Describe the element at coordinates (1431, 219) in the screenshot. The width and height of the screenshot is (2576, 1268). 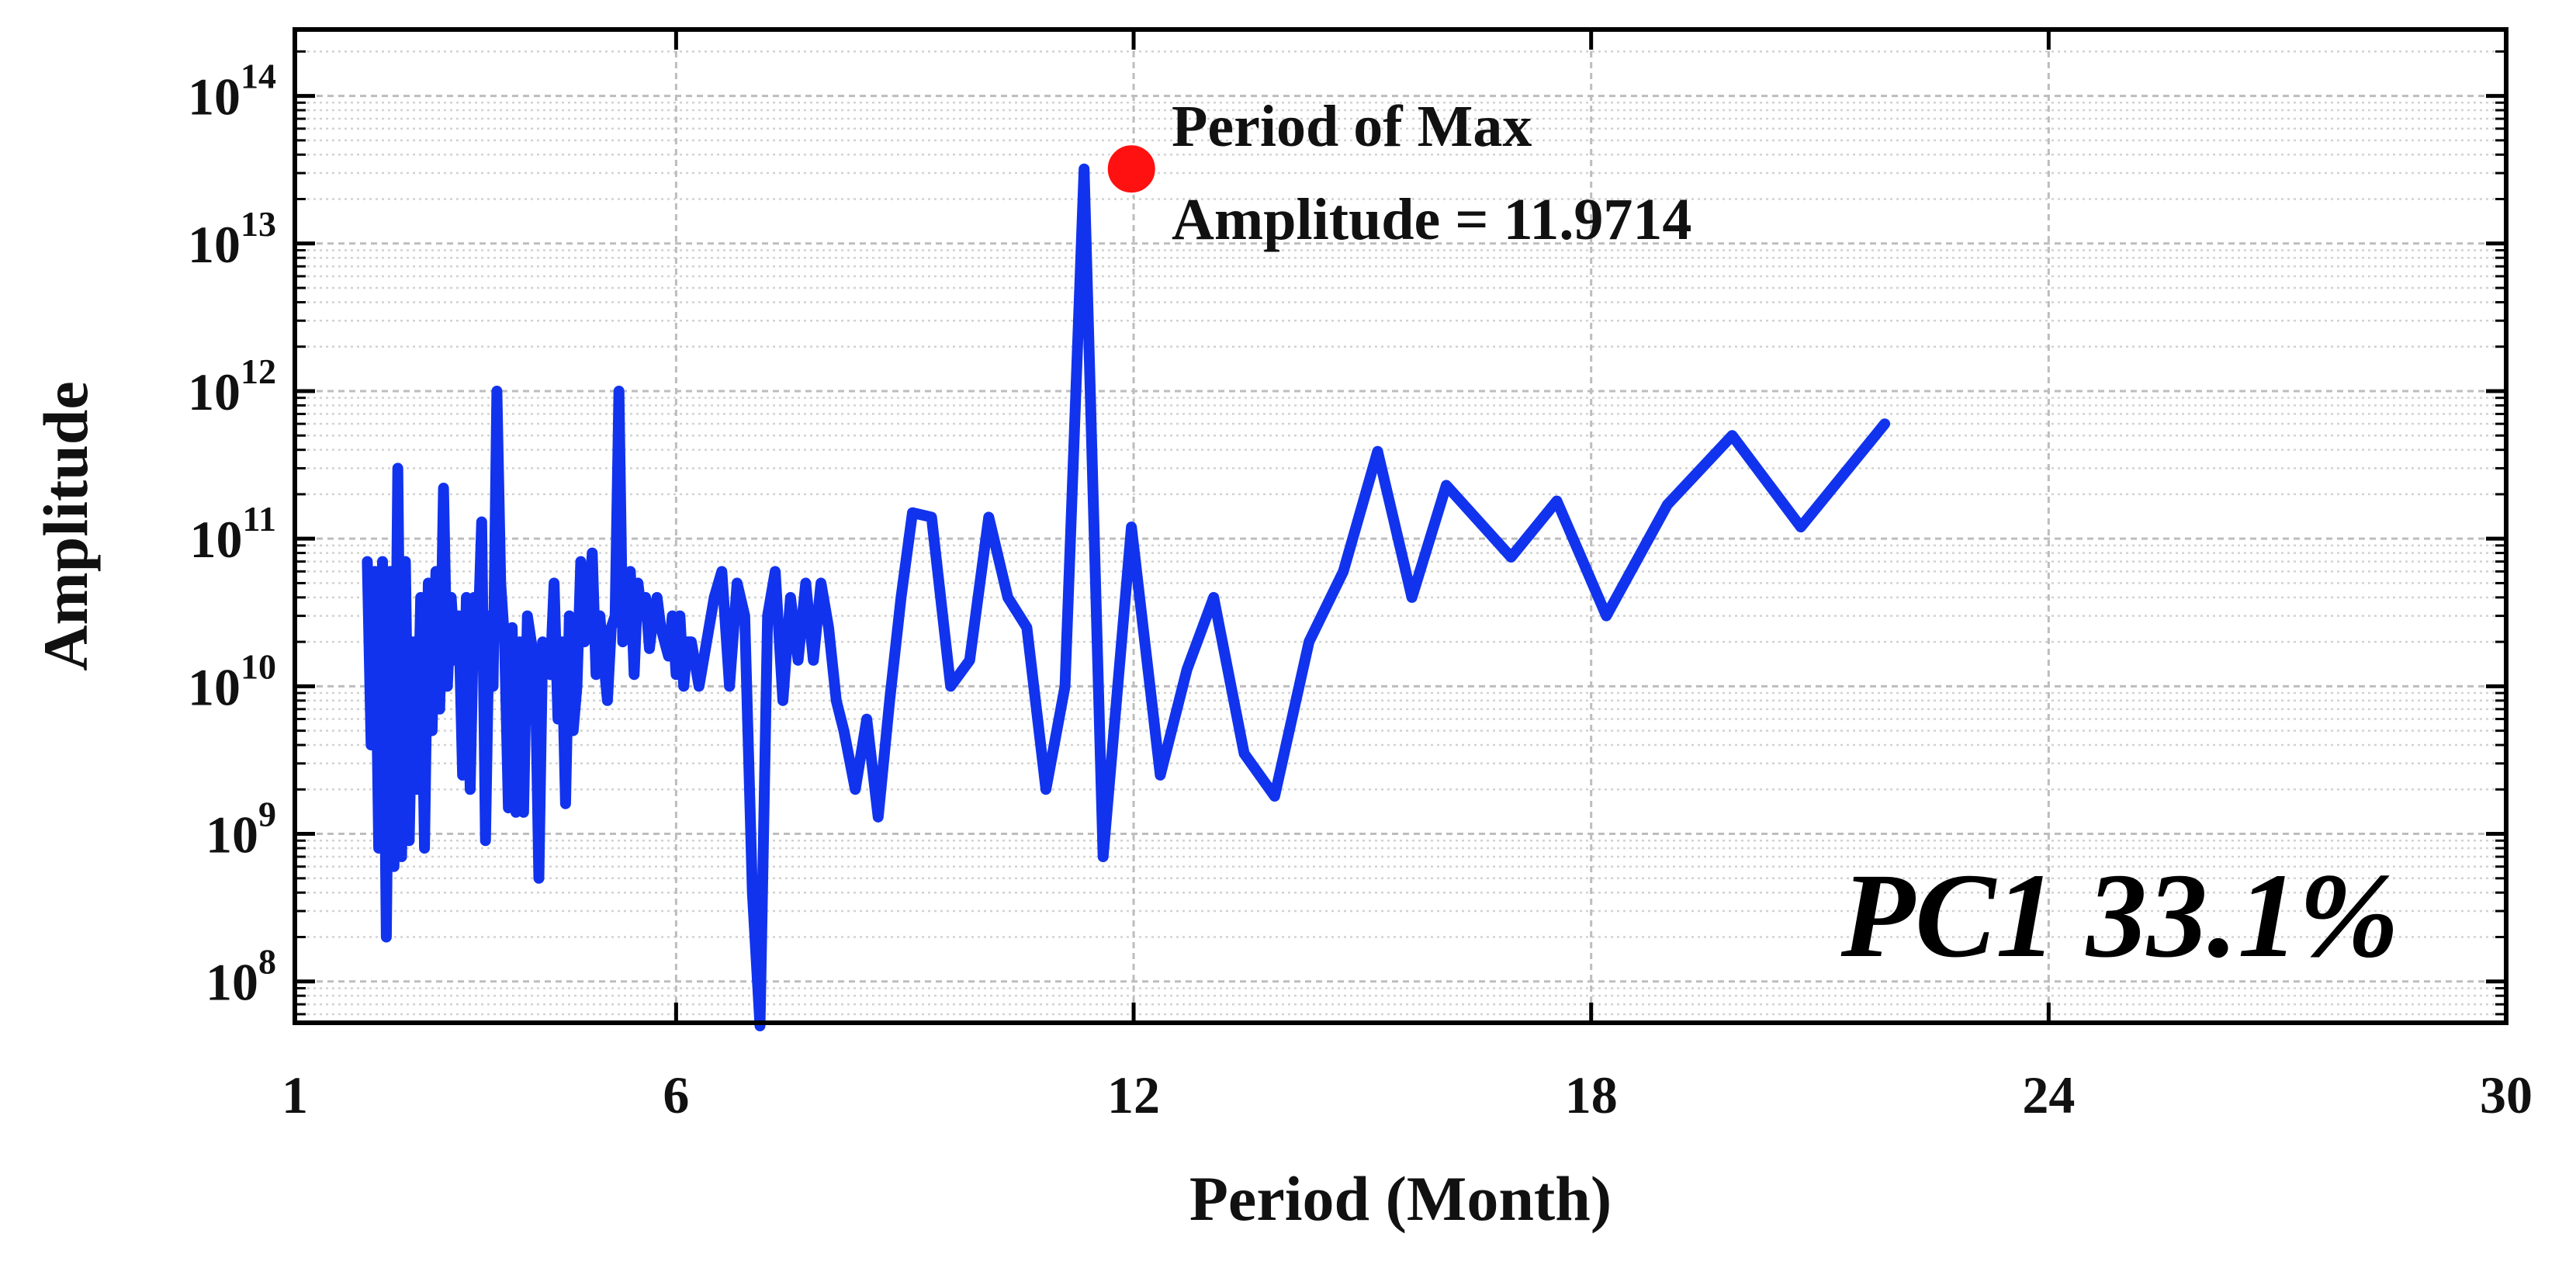
I see `annotation-line-2: Amplitude = 11.9714` at that location.